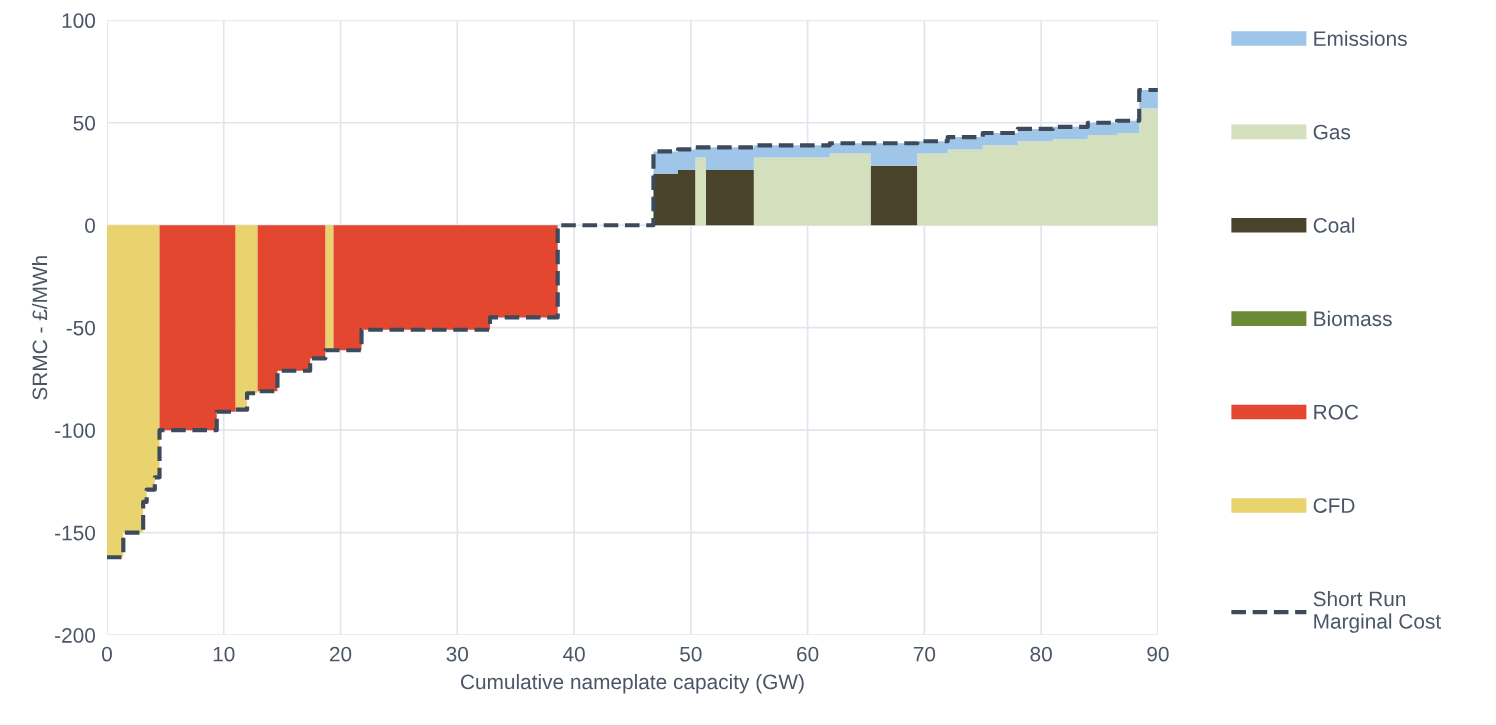 The height and width of the screenshot is (725, 1496). What do you see at coordinates (632, 683) in the screenshot?
I see `x-axis-title: Cumulative nameplate capacity (GW)` at bounding box center [632, 683].